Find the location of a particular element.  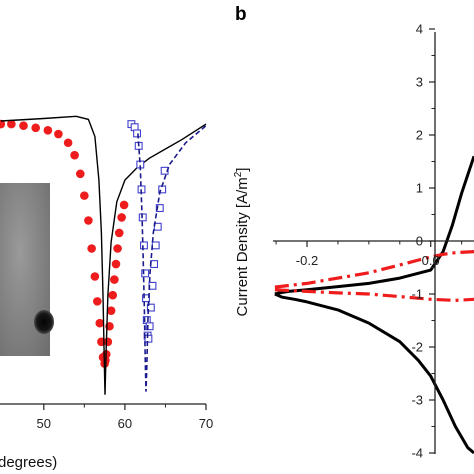

panel-b-series-0-line is located at coordinates (374, 225).